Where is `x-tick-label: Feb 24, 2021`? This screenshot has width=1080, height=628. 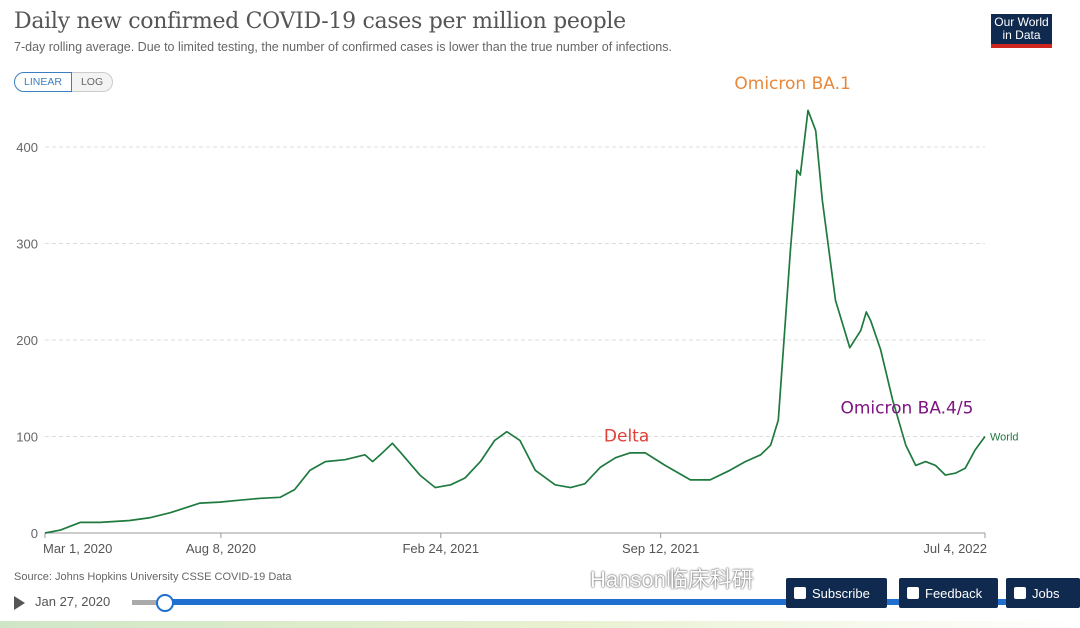 x-tick-label: Feb 24, 2021 is located at coordinates (440, 548).